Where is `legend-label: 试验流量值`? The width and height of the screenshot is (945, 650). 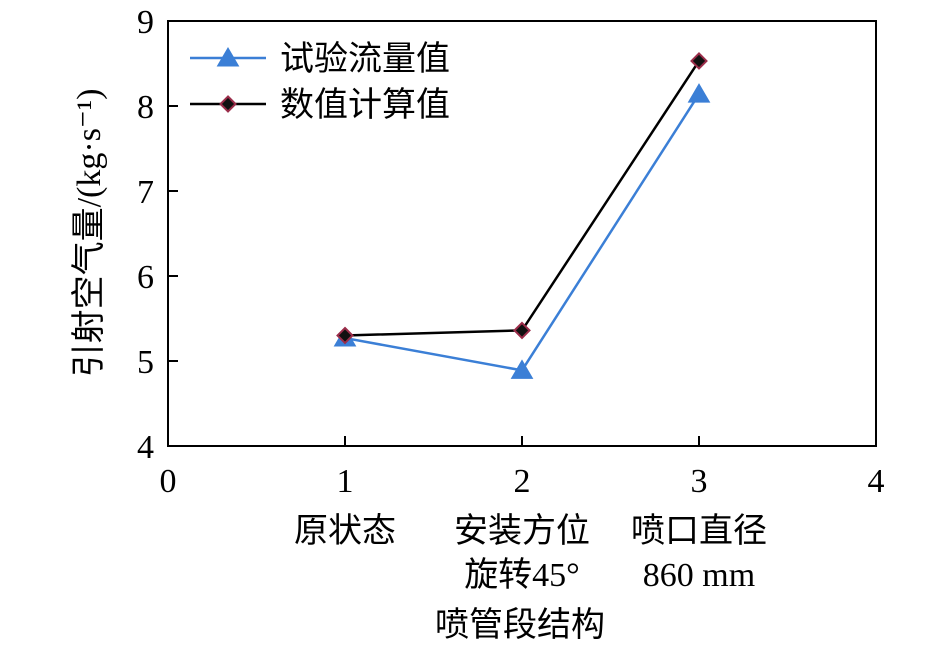 legend-label: 试验流量值 is located at coordinates (365, 59).